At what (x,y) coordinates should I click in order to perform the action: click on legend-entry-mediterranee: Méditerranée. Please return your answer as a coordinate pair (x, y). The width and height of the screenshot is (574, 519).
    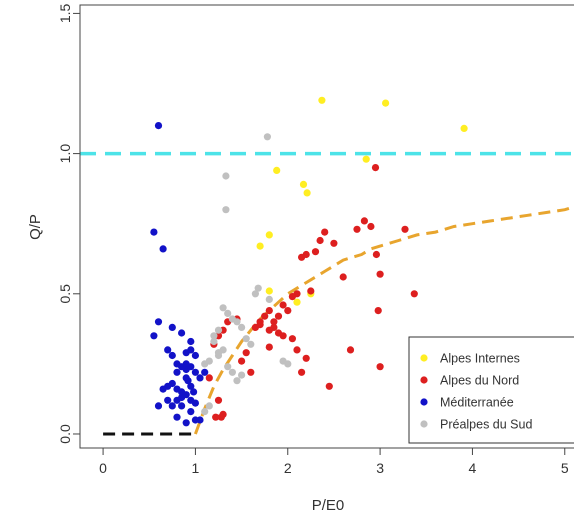
    Looking at the image, I should click on (467, 403).